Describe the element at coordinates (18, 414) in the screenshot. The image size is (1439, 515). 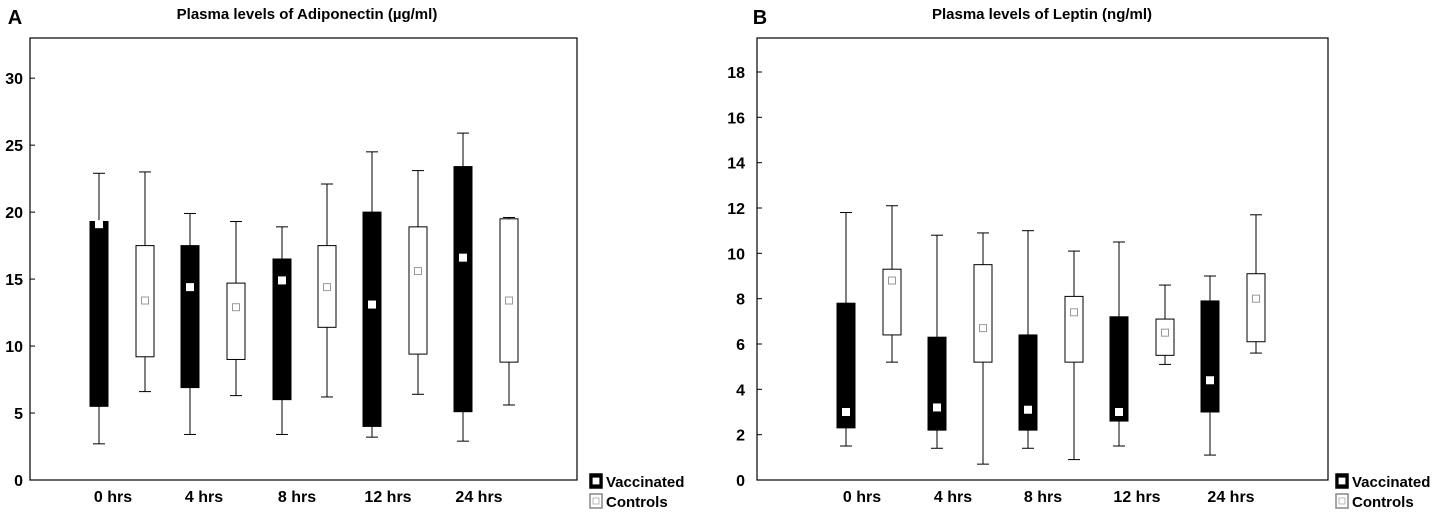
I see `y-tick-label: 5` at that location.